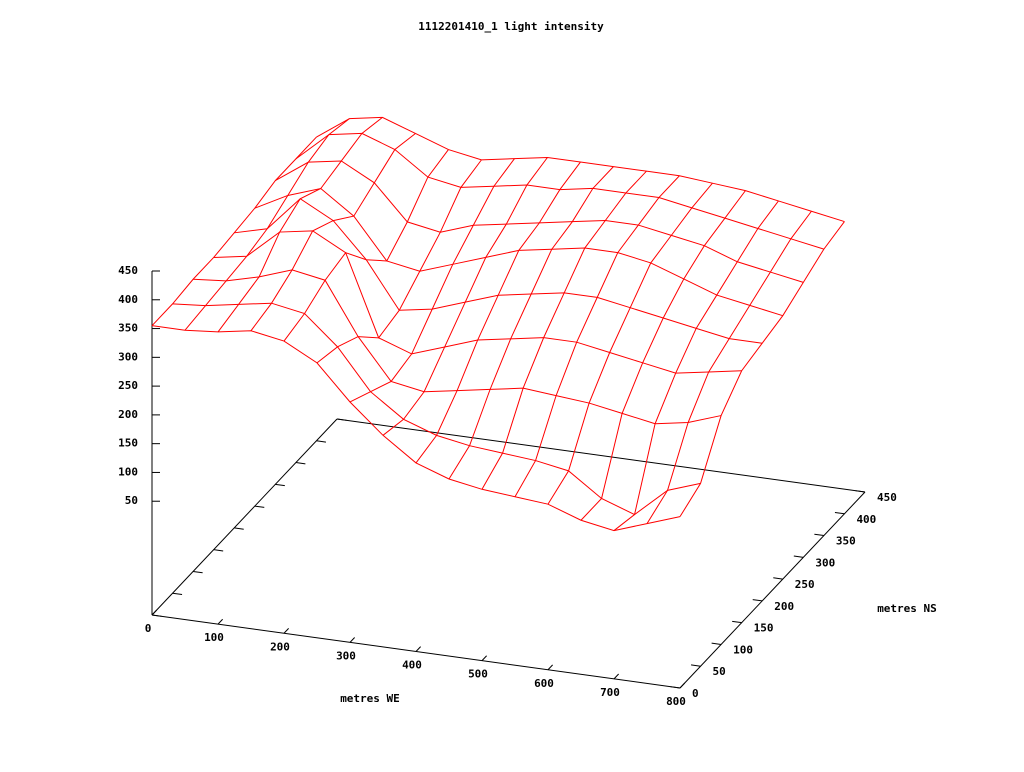  I want to click on x-tick-label: 200, so click(280, 646).